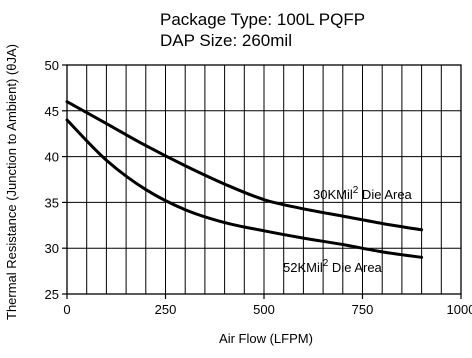 This screenshot has width=472, height=358. What do you see at coordinates (52, 65) in the screenshot?
I see `y-tick-label: 50` at bounding box center [52, 65].